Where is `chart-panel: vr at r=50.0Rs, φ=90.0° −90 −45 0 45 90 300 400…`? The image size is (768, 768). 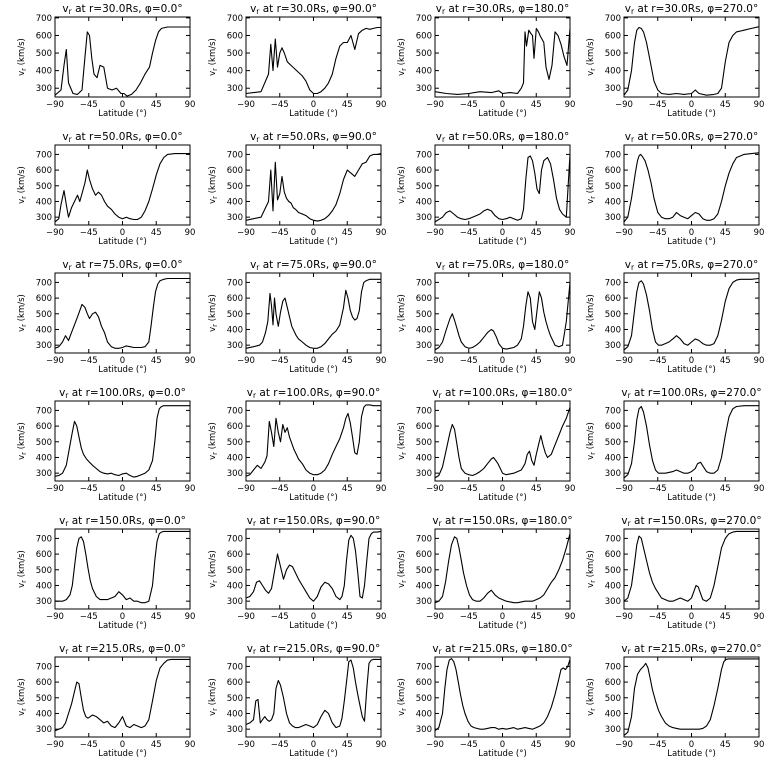 chart-panel: vr at r=50.0Rs, φ=90.0° −90 −45 0 45 90 300 400… is located at coordinates (297, 189).